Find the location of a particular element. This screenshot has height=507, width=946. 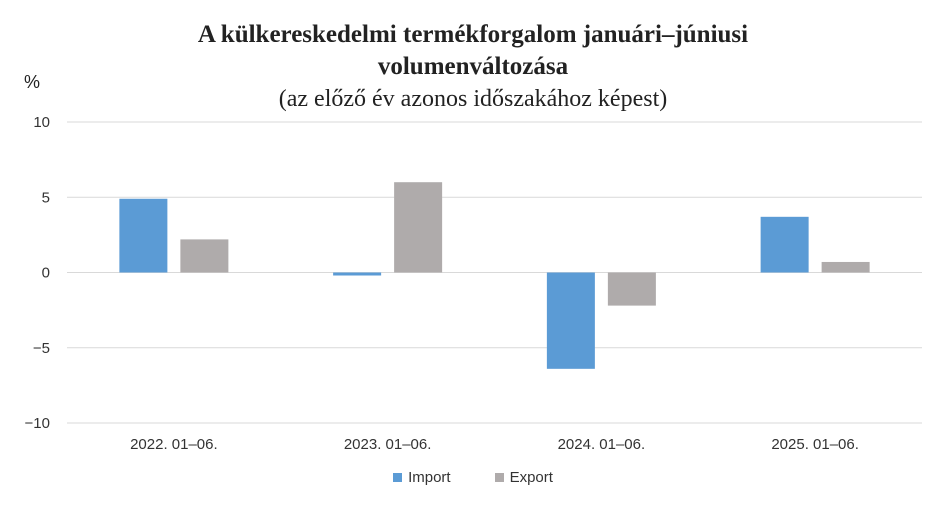

legend-swatch-import is located at coordinates (398, 477).